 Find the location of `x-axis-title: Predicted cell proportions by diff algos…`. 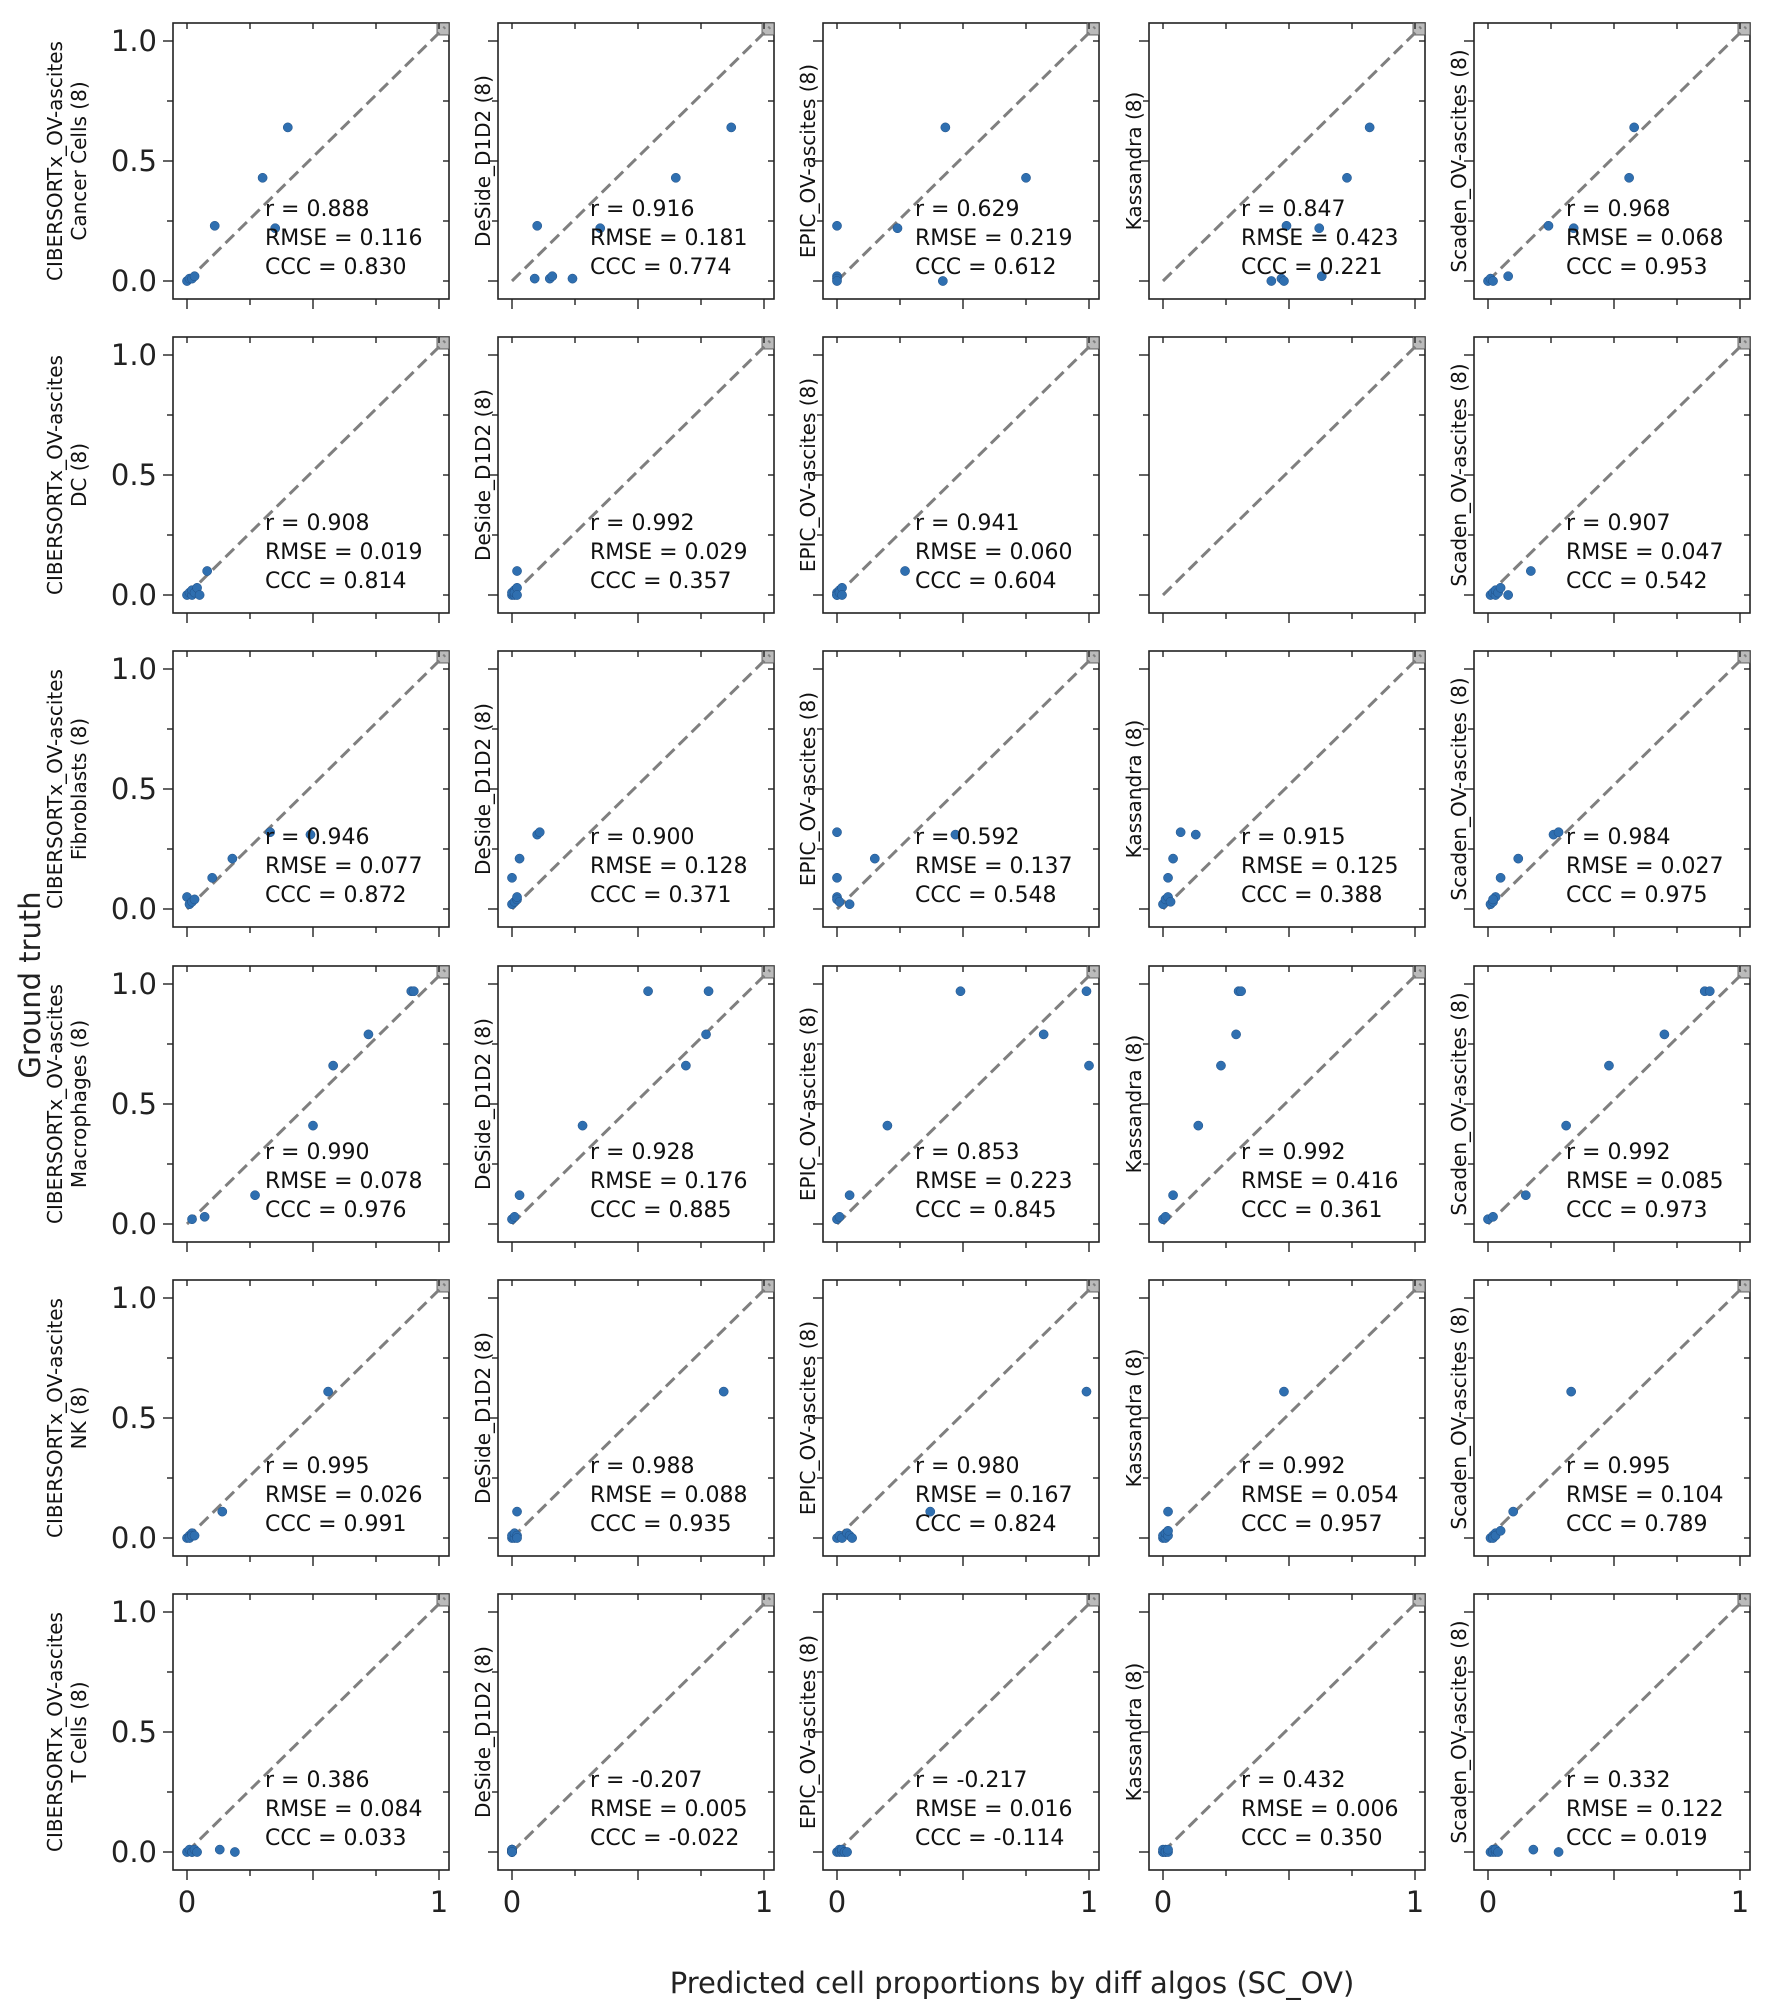

x-axis-title: Predicted cell proportions by diff algos… is located at coordinates (1012, 1983).